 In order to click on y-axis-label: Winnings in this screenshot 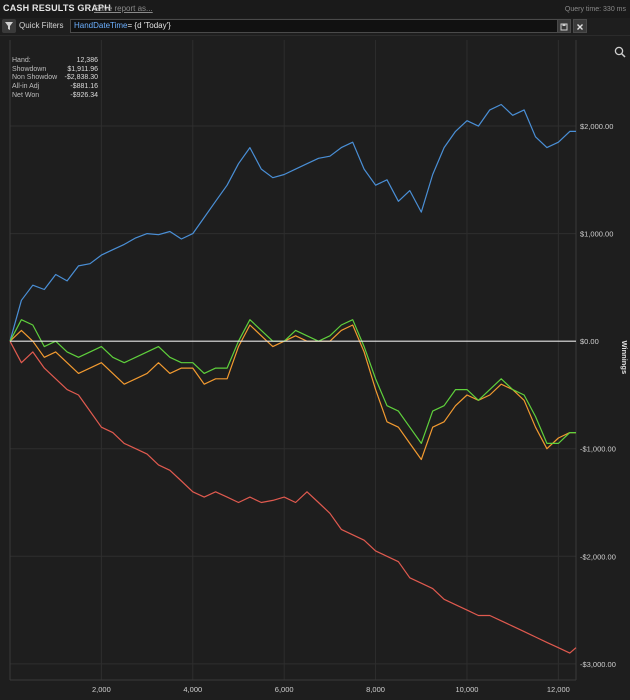, I will do `click(624, 357)`.